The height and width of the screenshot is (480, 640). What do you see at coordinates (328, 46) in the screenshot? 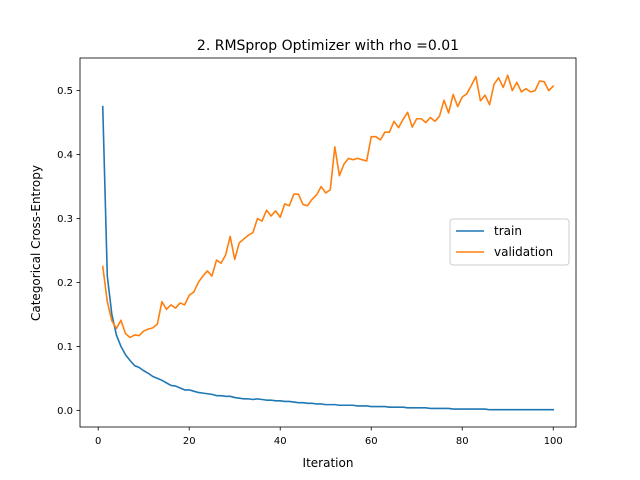
I see `chart-title: 2. RMSprop Optimizer with rho =0.01` at bounding box center [328, 46].